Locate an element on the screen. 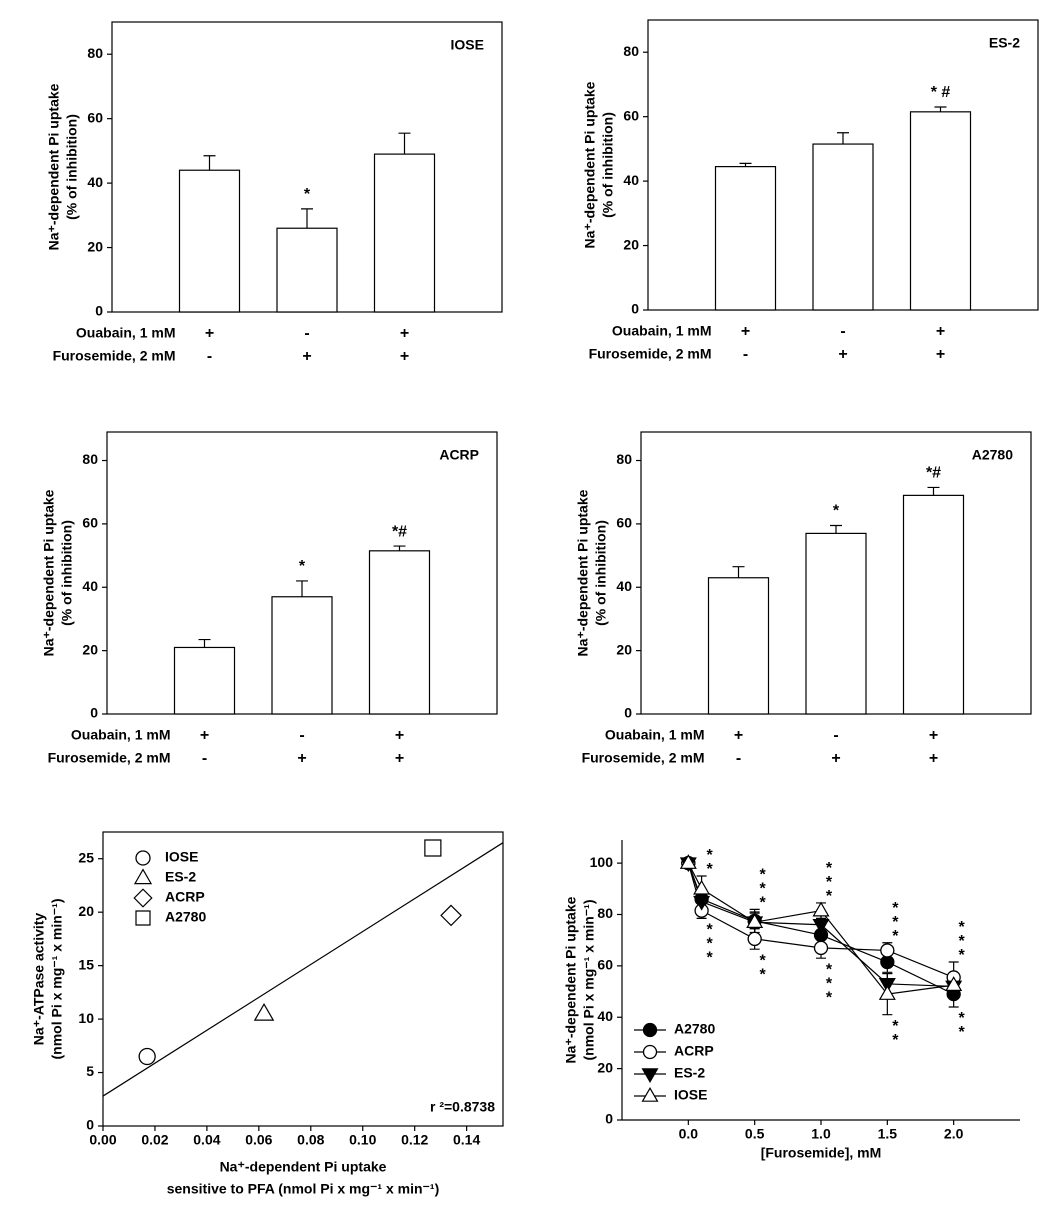 This screenshot has height=1224, width=1061. x-tick-label: 0.5 is located at coordinates (755, 1134).